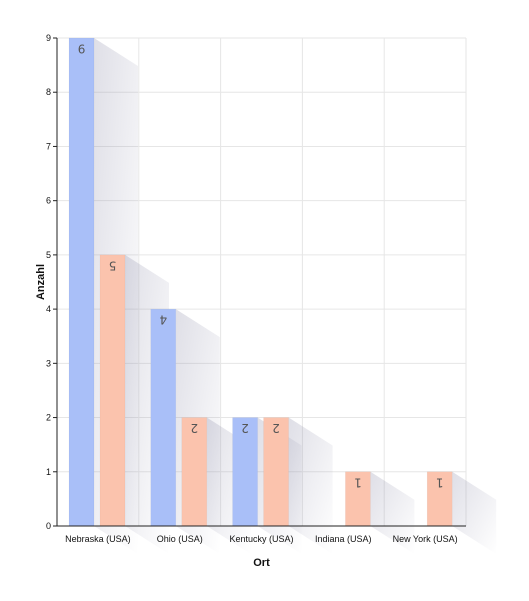 Image resolution: width=529 pixels, height=601 pixels. I want to click on y-tick-label: 6, so click(48, 201).